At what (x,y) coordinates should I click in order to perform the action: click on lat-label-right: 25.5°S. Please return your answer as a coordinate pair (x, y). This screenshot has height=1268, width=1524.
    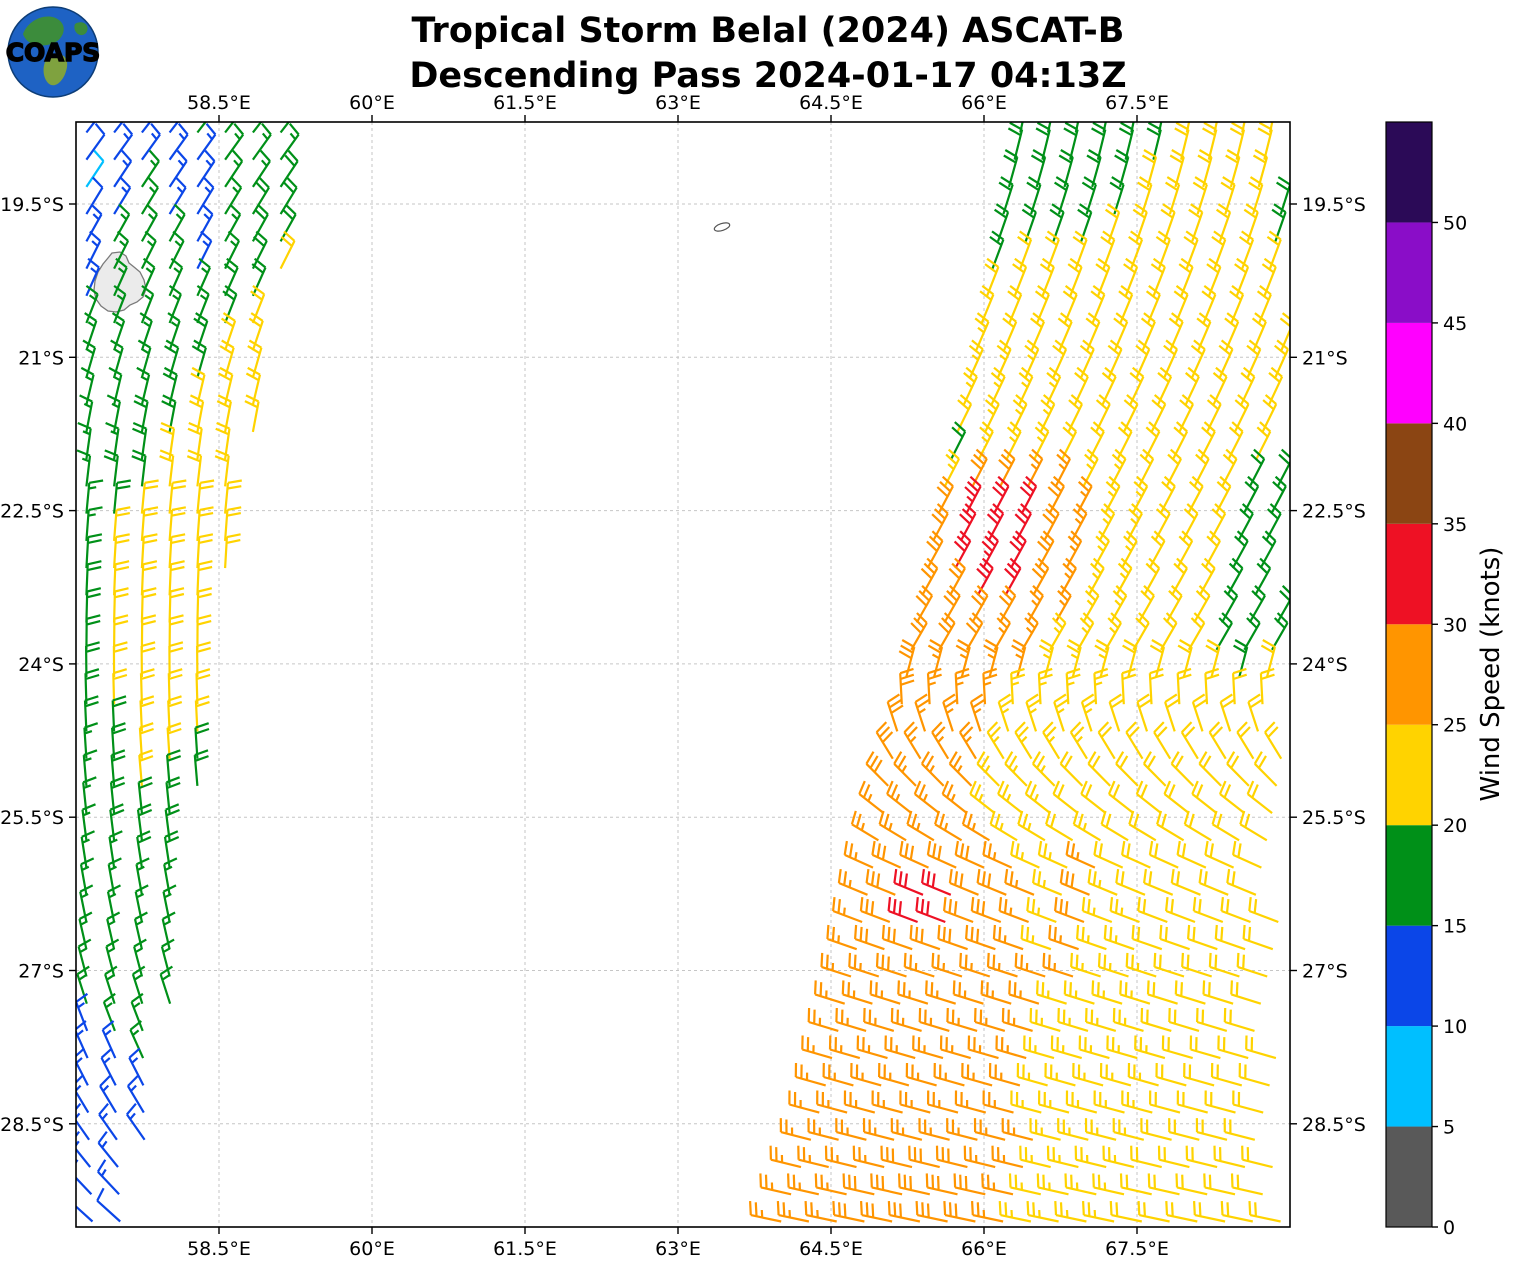
    Looking at the image, I should click on (1334, 818).